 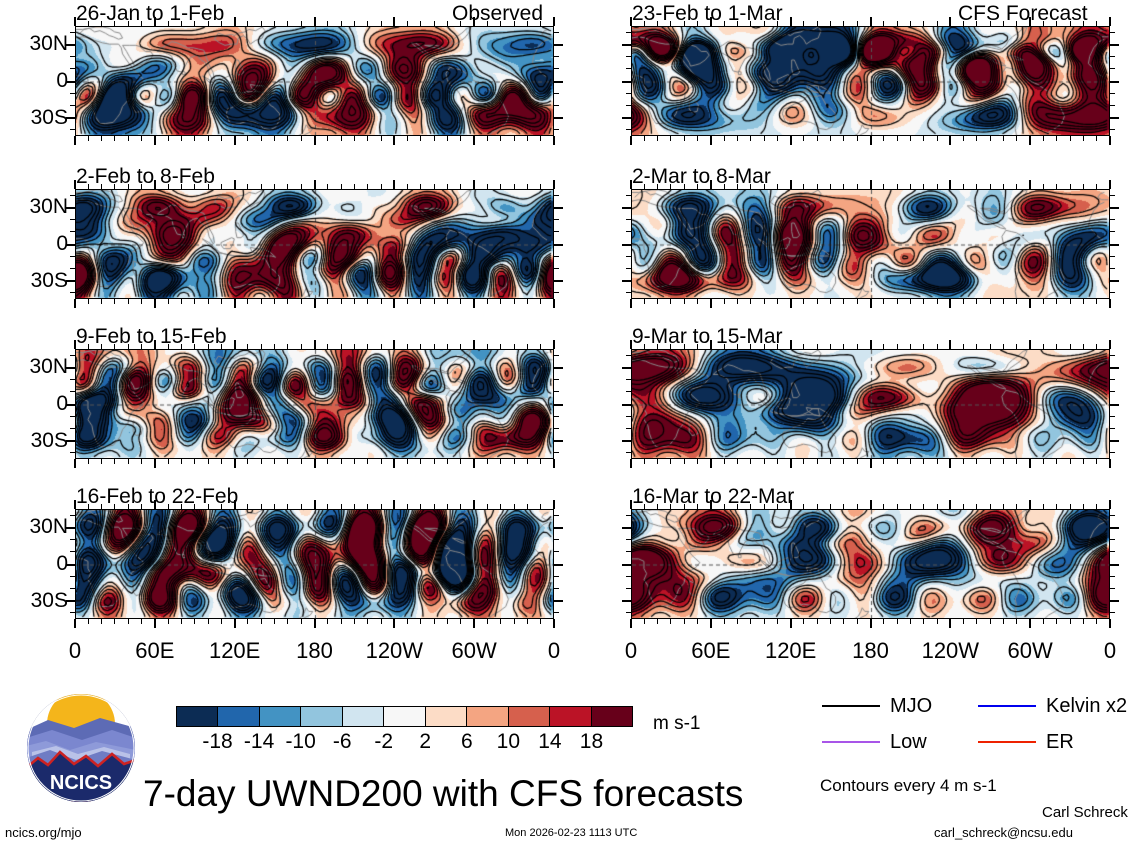 What do you see at coordinates (81, 748) in the screenshot?
I see `ncics-logo: NCICS` at bounding box center [81, 748].